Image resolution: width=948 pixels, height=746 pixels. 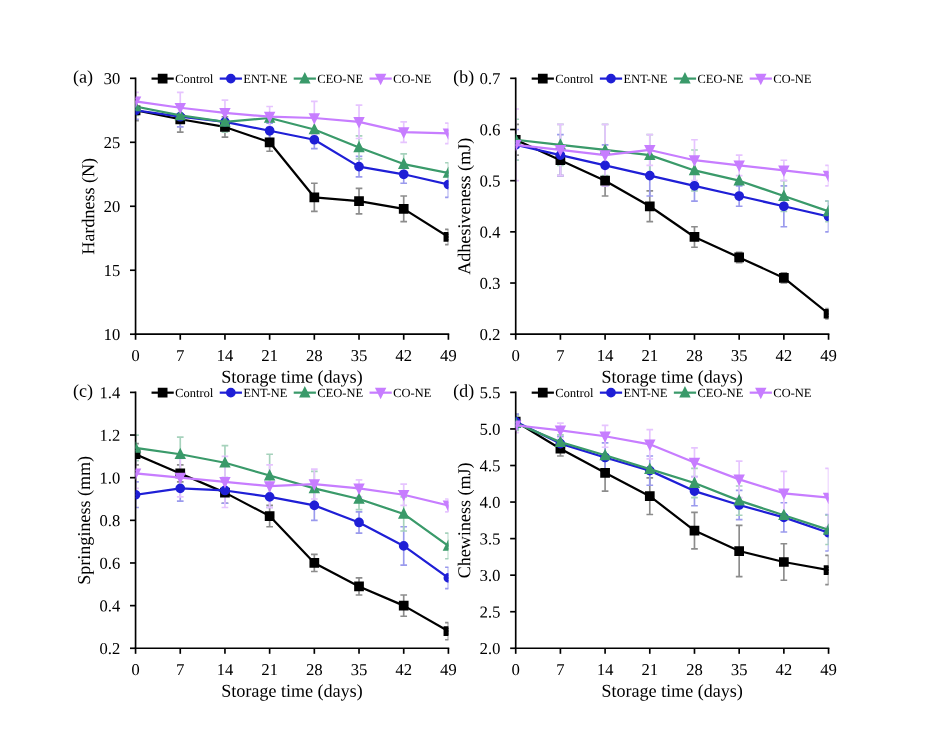 What do you see at coordinates (110, 435) in the screenshot?
I see `y-tick-label: 1.2` at bounding box center [110, 435].